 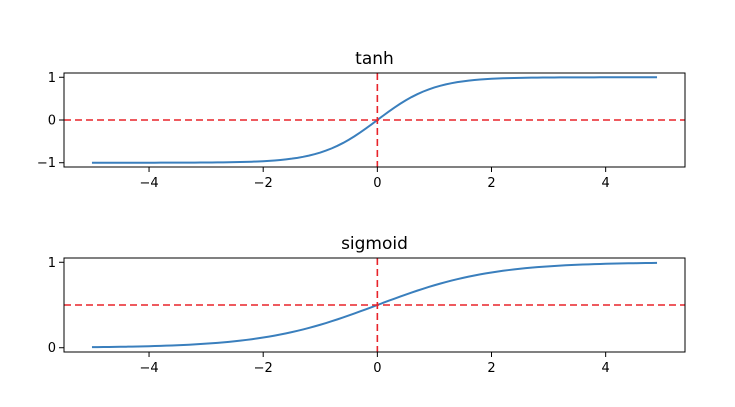 What do you see at coordinates (374, 59) in the screenshot?
I see `subplot-title: tanh` at bounding box center [374, 59].